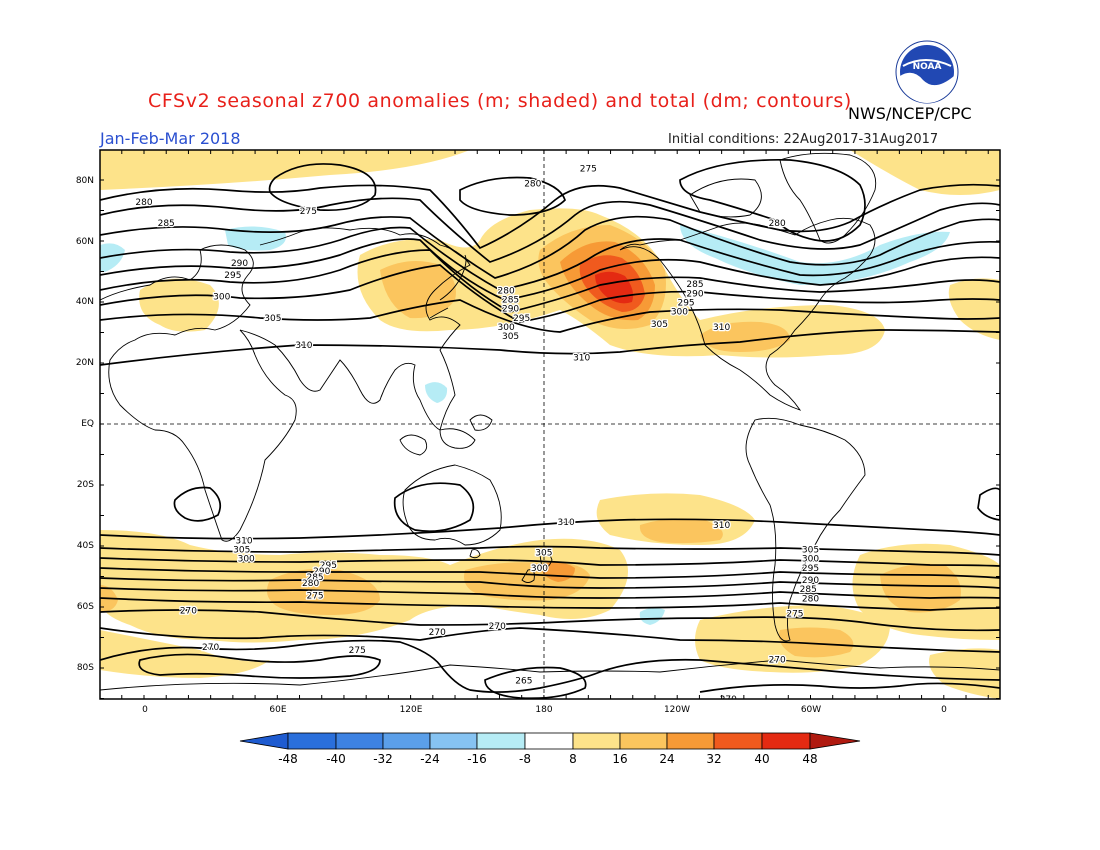  What do you see at coordinates (477, 759) in the screenshot?
I see `colorbar-label: -16` at bounding box center [477, 759].